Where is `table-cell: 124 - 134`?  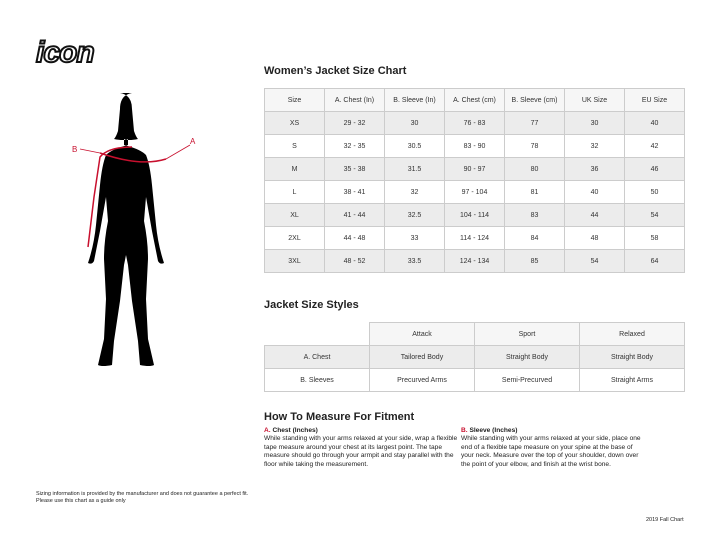 table-cell: 124 - 134 is located at coordinates (474, 261).